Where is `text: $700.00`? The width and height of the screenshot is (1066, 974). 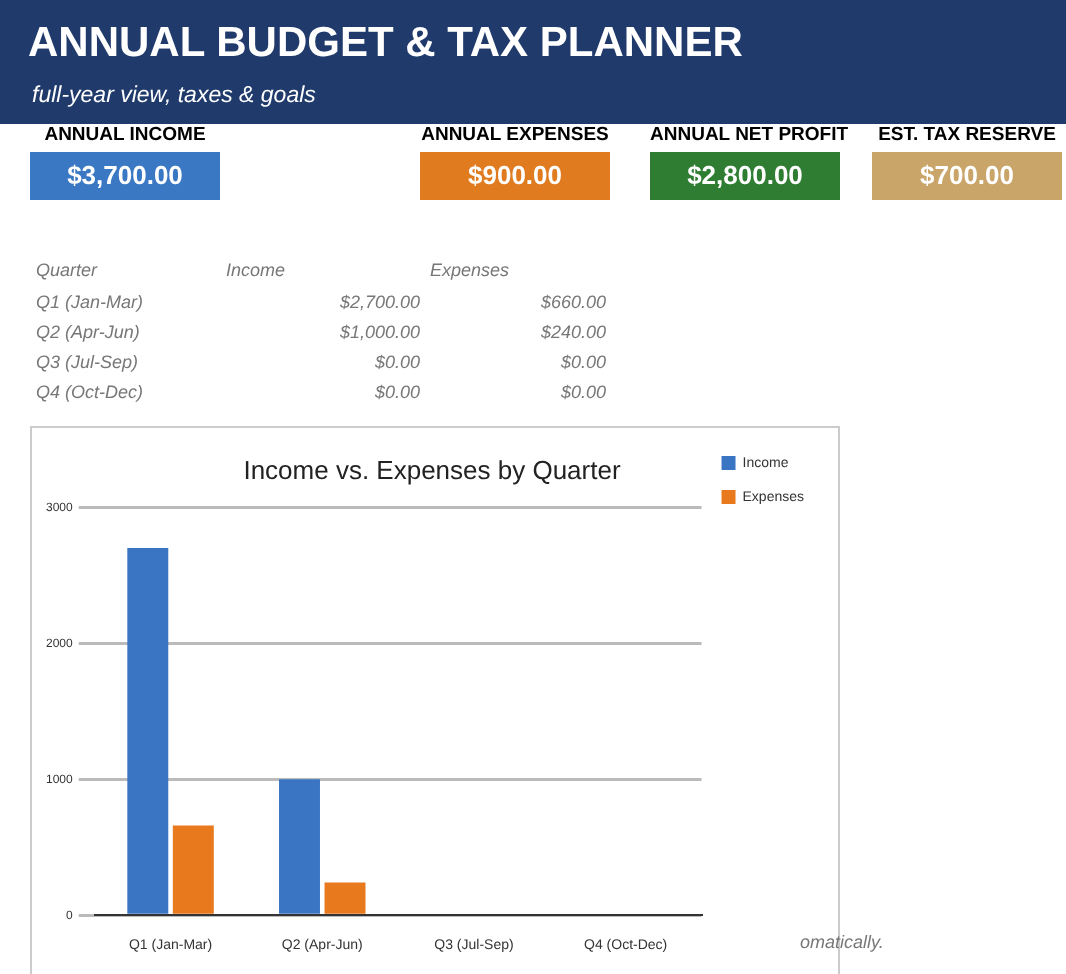
text: $700.00 is located at coordinates (967, 175).